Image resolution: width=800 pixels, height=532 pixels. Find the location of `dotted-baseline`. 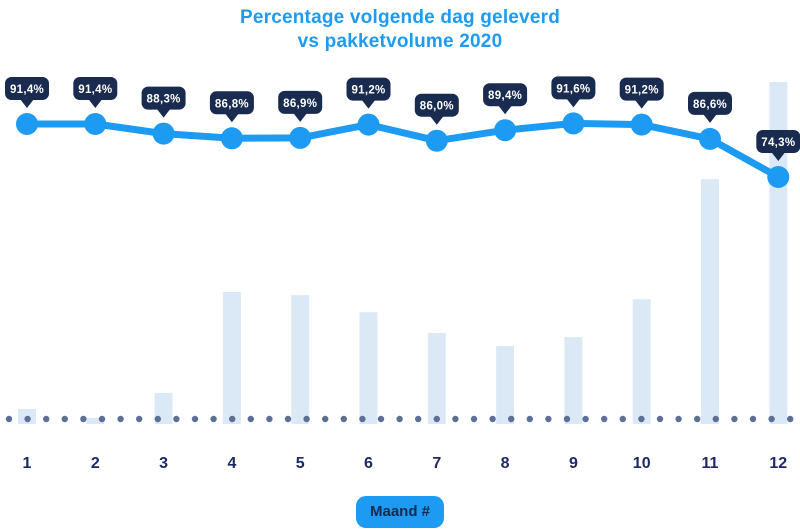

dotted-baseline is located at coordinates (399, 419).